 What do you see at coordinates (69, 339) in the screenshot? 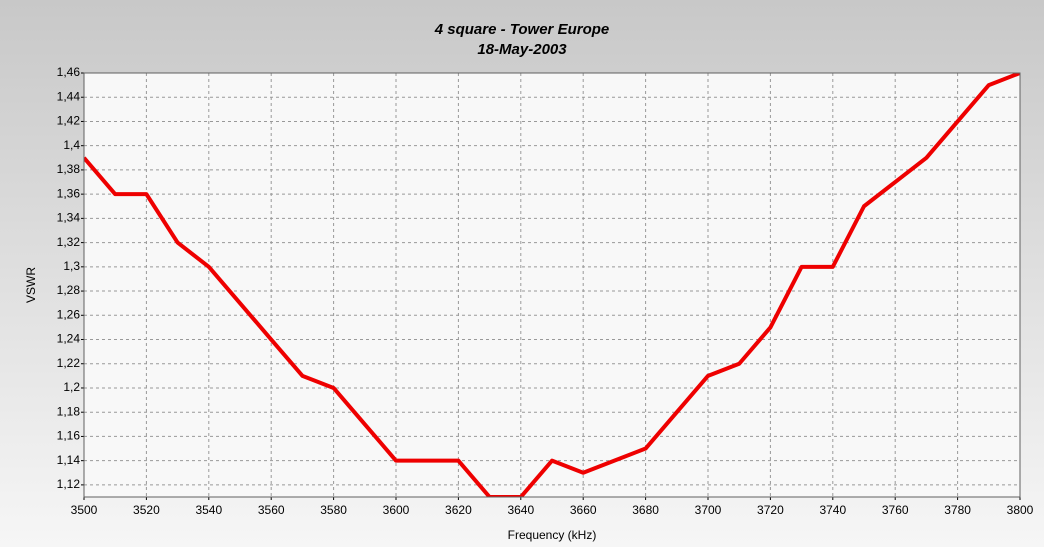
I see `y-tick-label: 1,24` at bounding box center [69, 339].